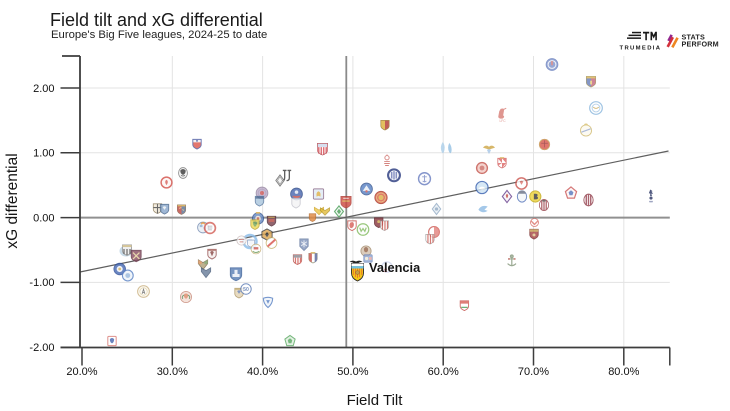 This screenshot has height=411, width=730. I want to click on svg-text: PERFORM, so click(700, 43).